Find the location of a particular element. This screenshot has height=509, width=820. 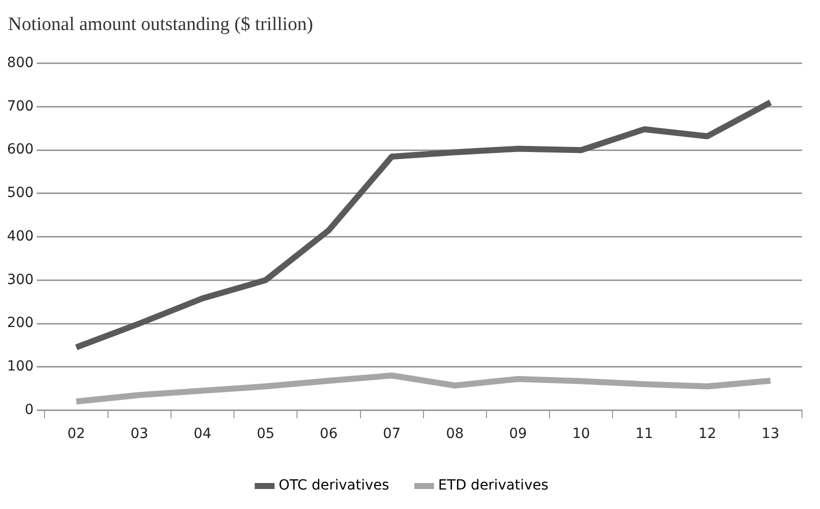

y-tick-label: 0 is located at coordinates (29, 410).